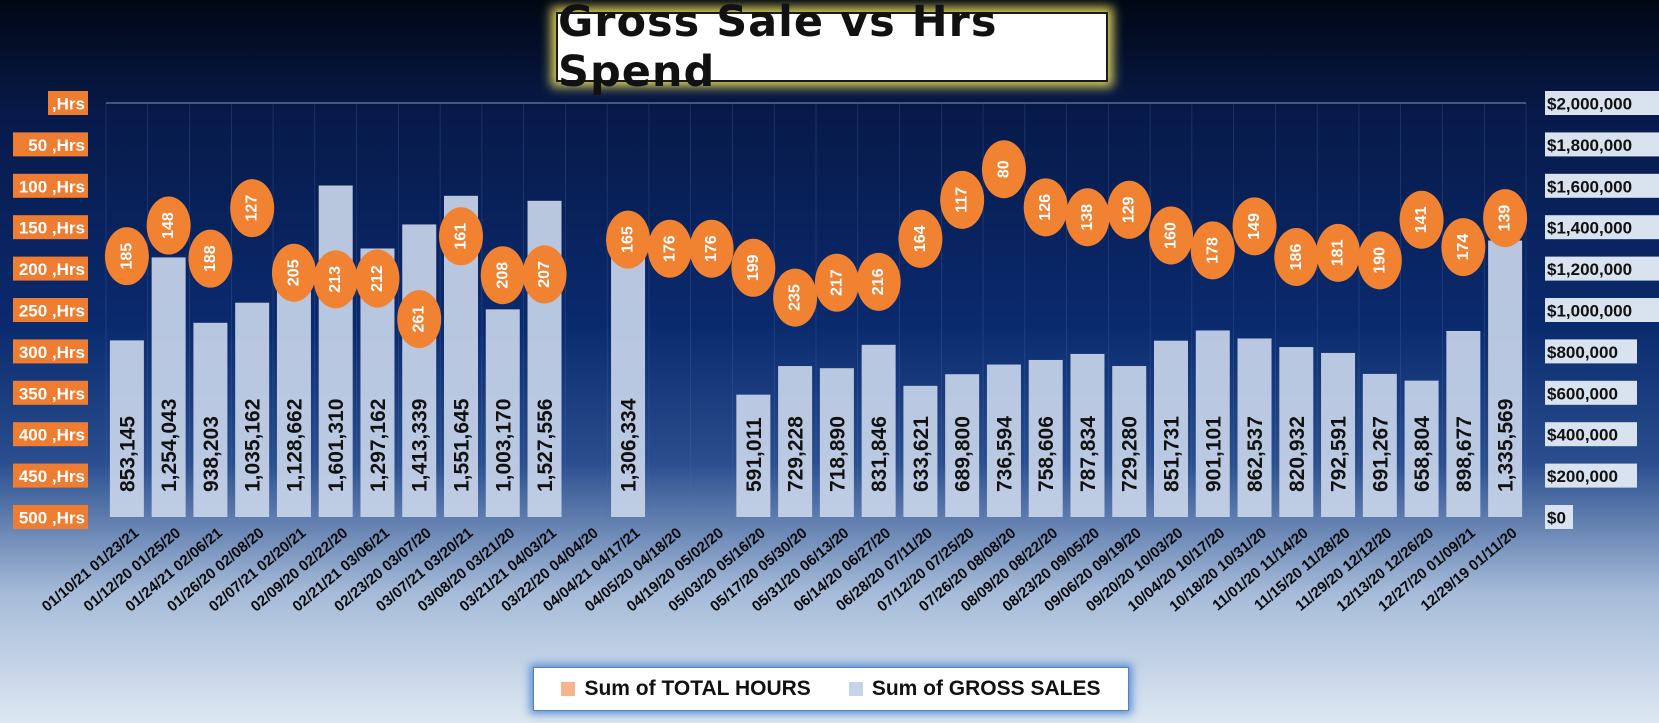 The width and height of the screenshot is (1659, 723). What do you see at coordinates (629, 445) in the screenshot?
I see `sales-value-label: 1,306,334` at bounding box center [629, 445].